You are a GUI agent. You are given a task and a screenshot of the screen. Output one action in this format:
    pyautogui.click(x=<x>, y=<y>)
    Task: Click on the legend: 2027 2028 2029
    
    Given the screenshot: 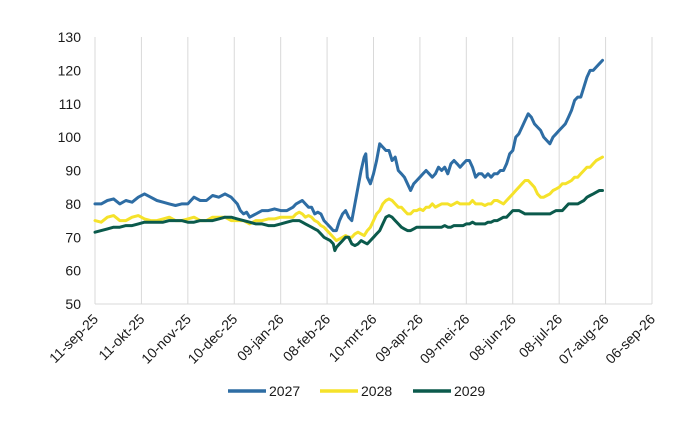 What is the action you would take?
    pyautogui.click(x=356, y=391)
    